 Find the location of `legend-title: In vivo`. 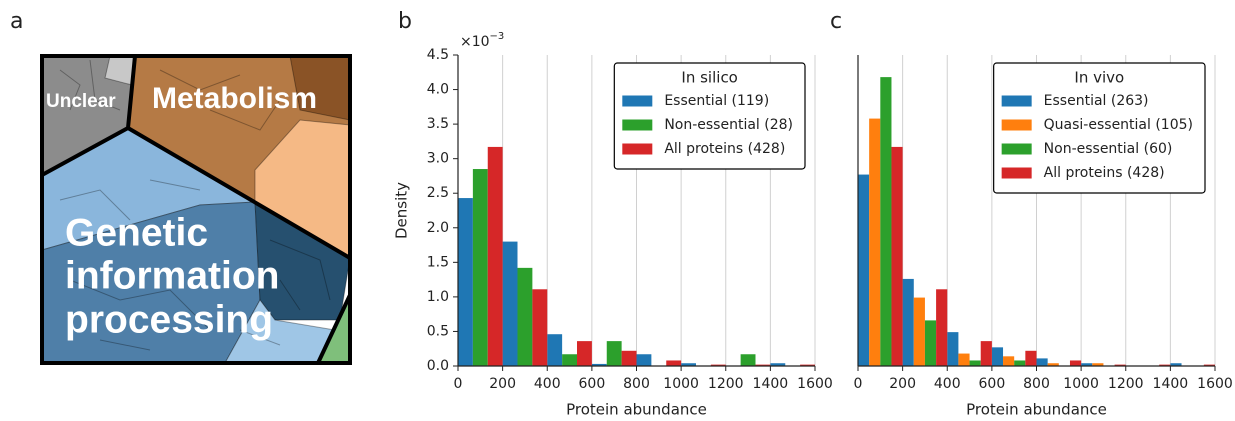

legend-title: In vivo is located at coordinates (1099, 78).